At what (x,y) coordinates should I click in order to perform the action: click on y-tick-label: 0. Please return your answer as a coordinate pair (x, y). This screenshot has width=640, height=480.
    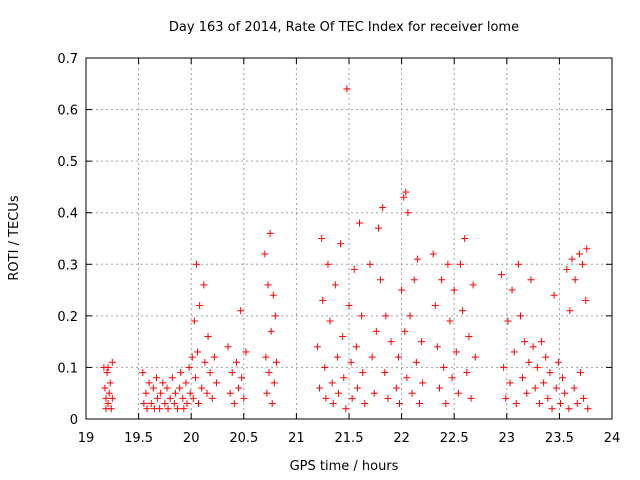
    Looking at the image, I should click on (74, 420).